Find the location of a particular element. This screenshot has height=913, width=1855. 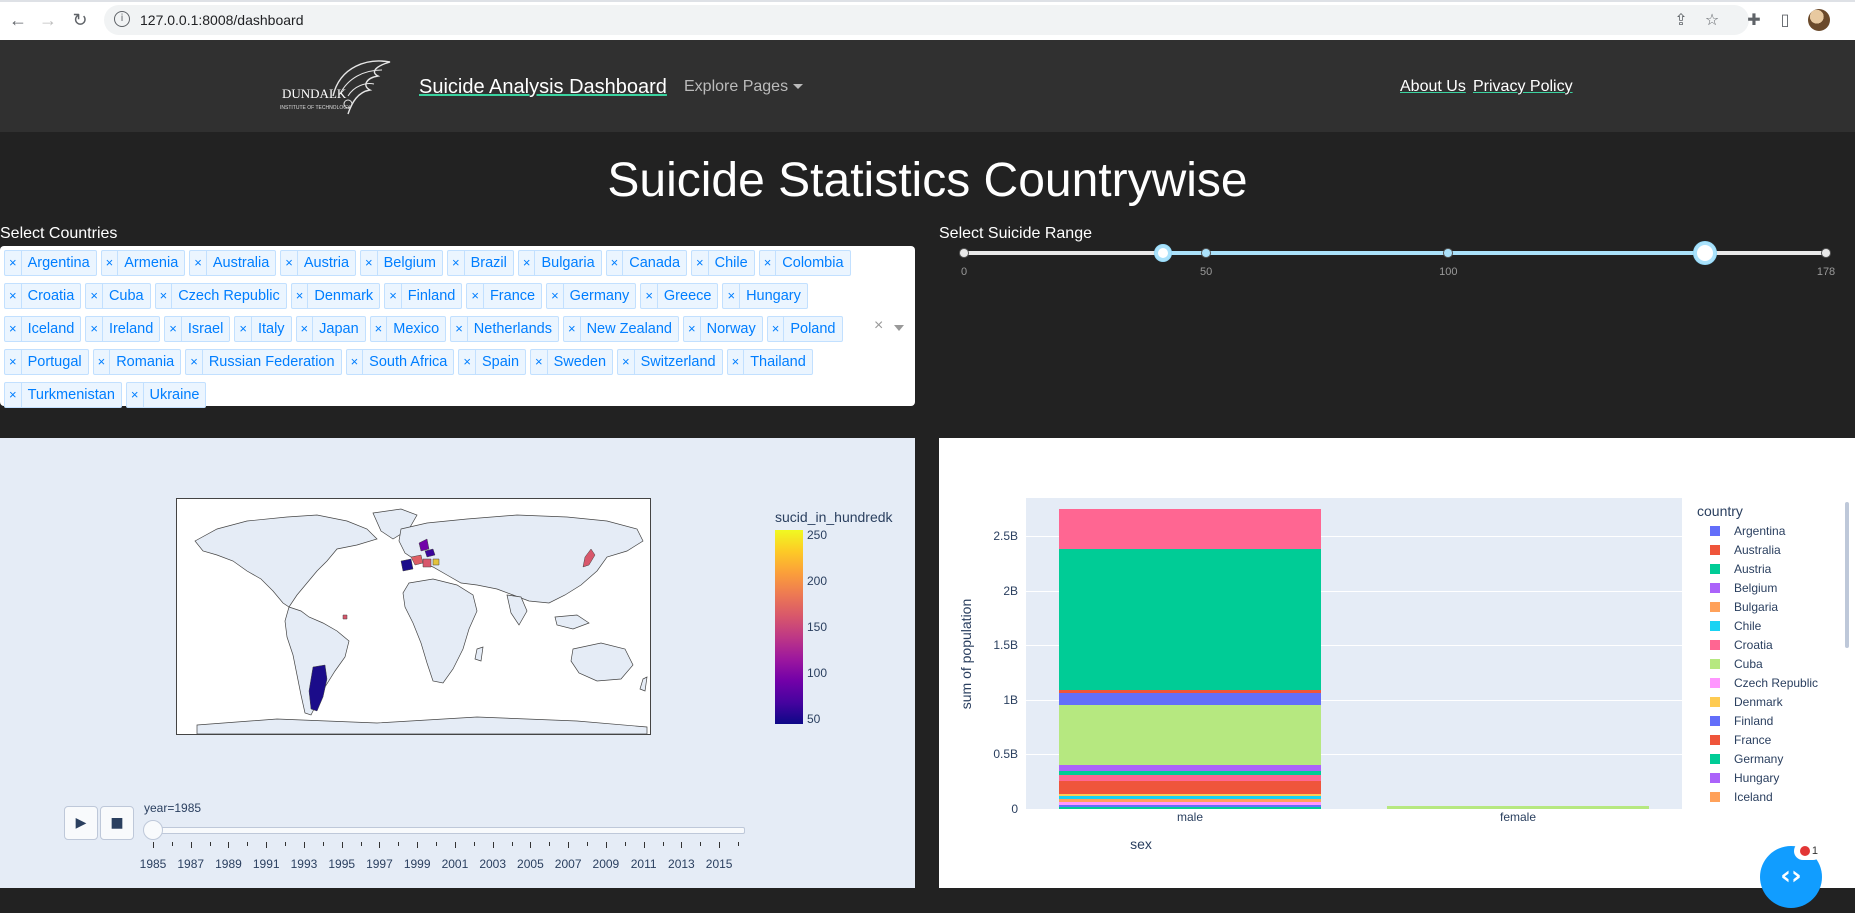

stop-button: ■ is located at coordinates (117, 823).